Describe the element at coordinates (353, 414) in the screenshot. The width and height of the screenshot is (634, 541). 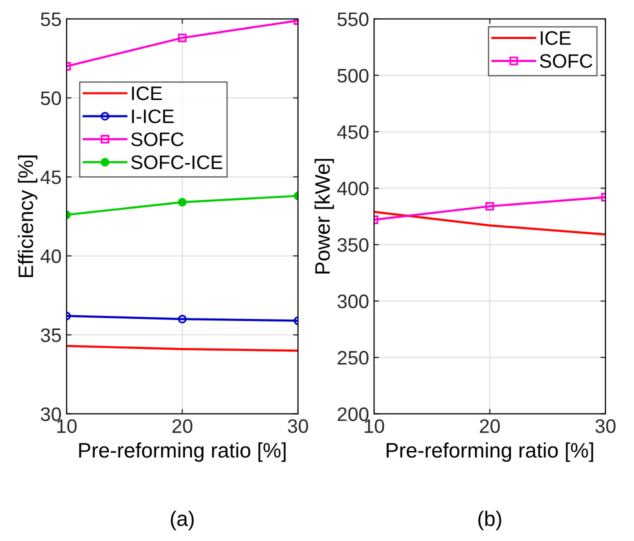
I see `y-tick-label: 200` at that location.